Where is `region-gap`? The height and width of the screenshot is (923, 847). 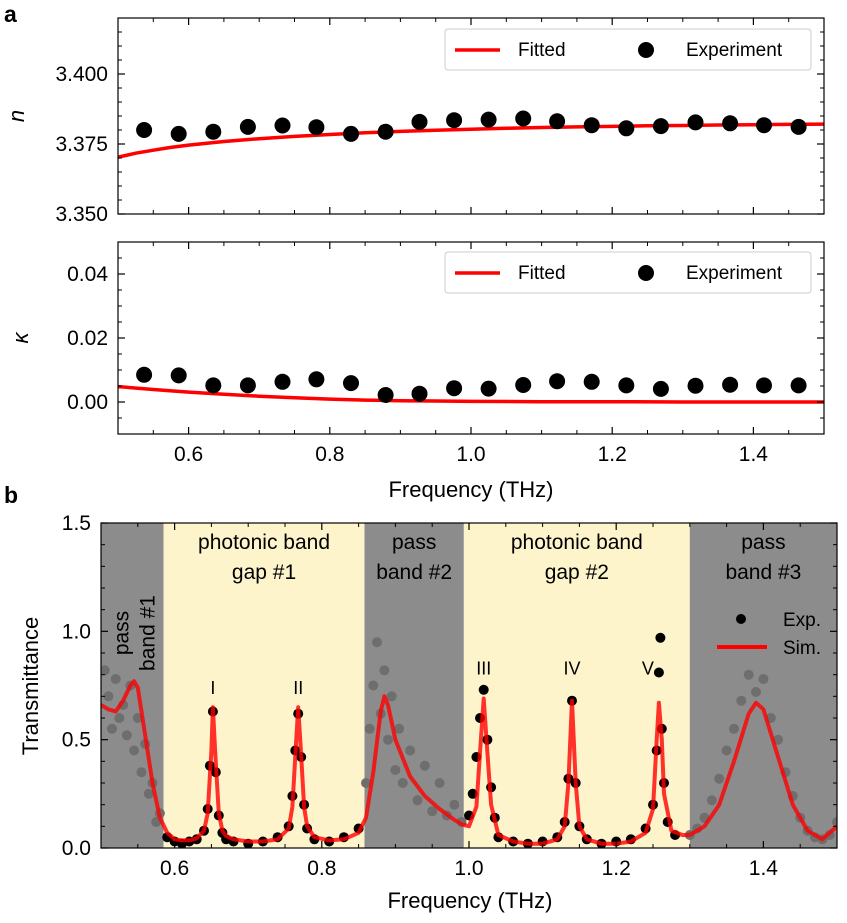 region-gap is located at coordinates (264, 685).